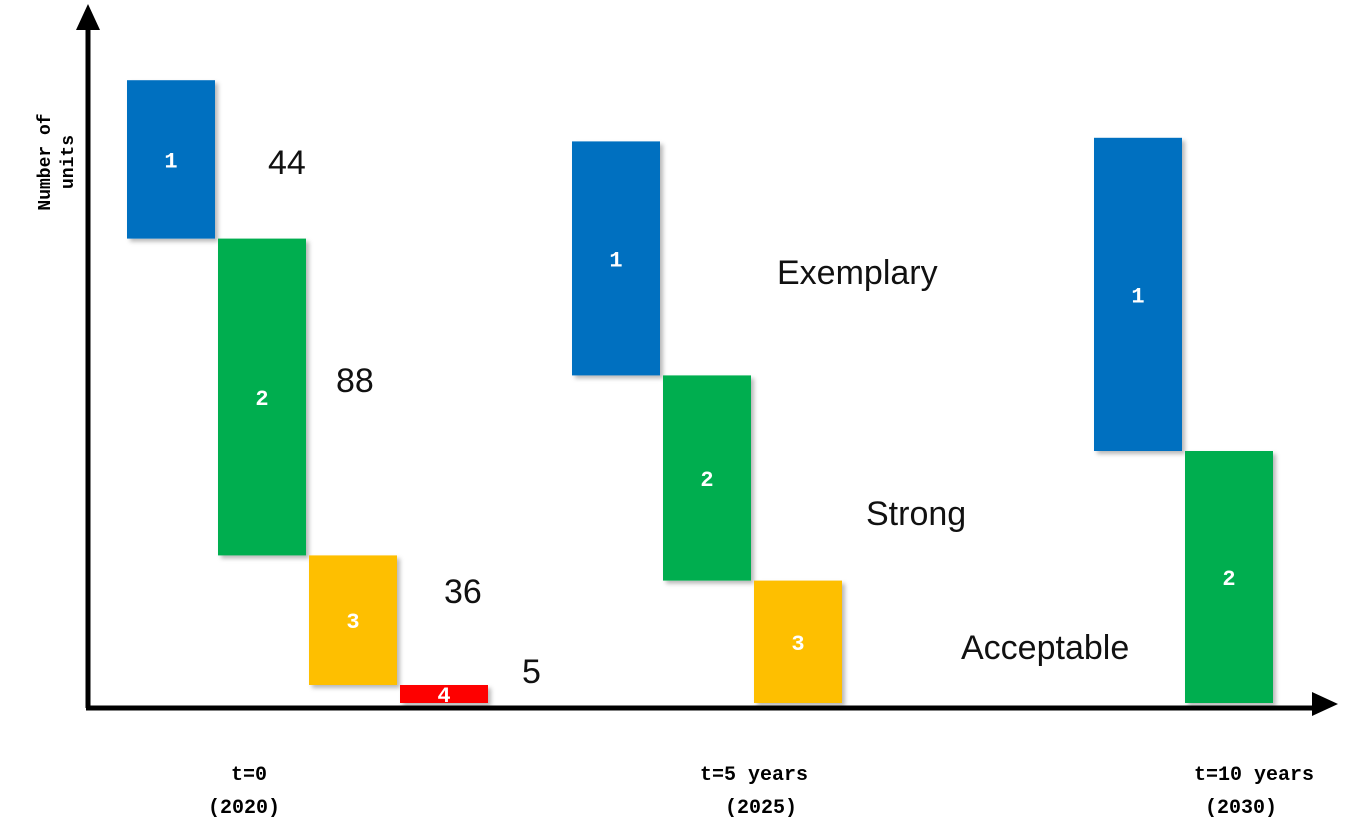 This screenshot has height=826, width=1345. Describe the element at coordinates (355, 381) in the screenshot. I see `value-label-2020-level-2: 88` at that location.